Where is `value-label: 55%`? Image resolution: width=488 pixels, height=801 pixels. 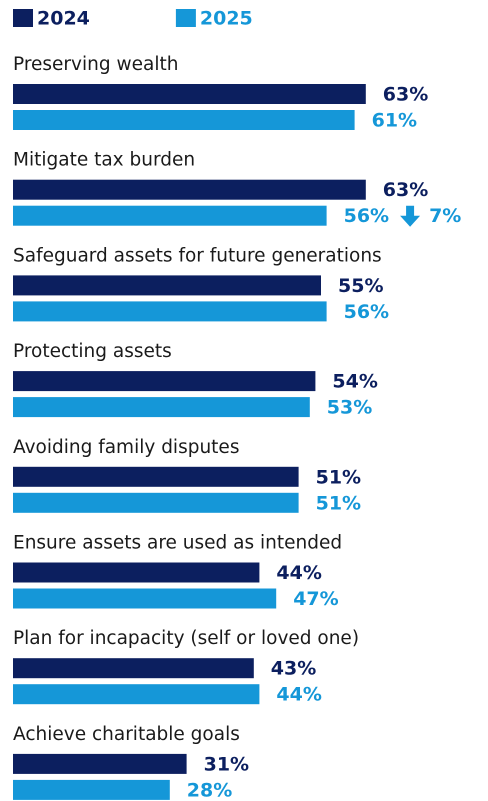
value-label: 55% is located at coordinates (360, 286).